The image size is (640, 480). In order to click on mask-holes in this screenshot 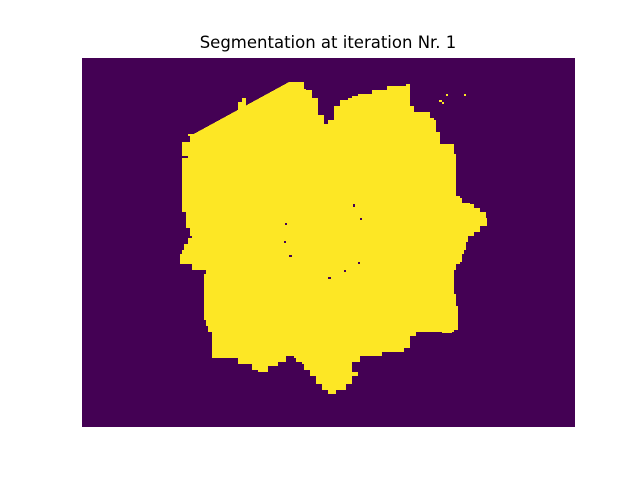, I will do `click(323, 241)`.